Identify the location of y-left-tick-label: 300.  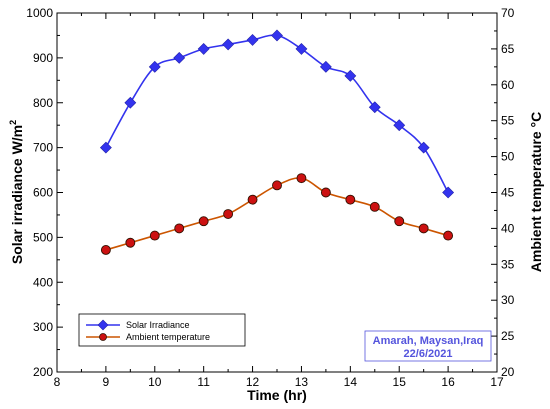
(43, 327).